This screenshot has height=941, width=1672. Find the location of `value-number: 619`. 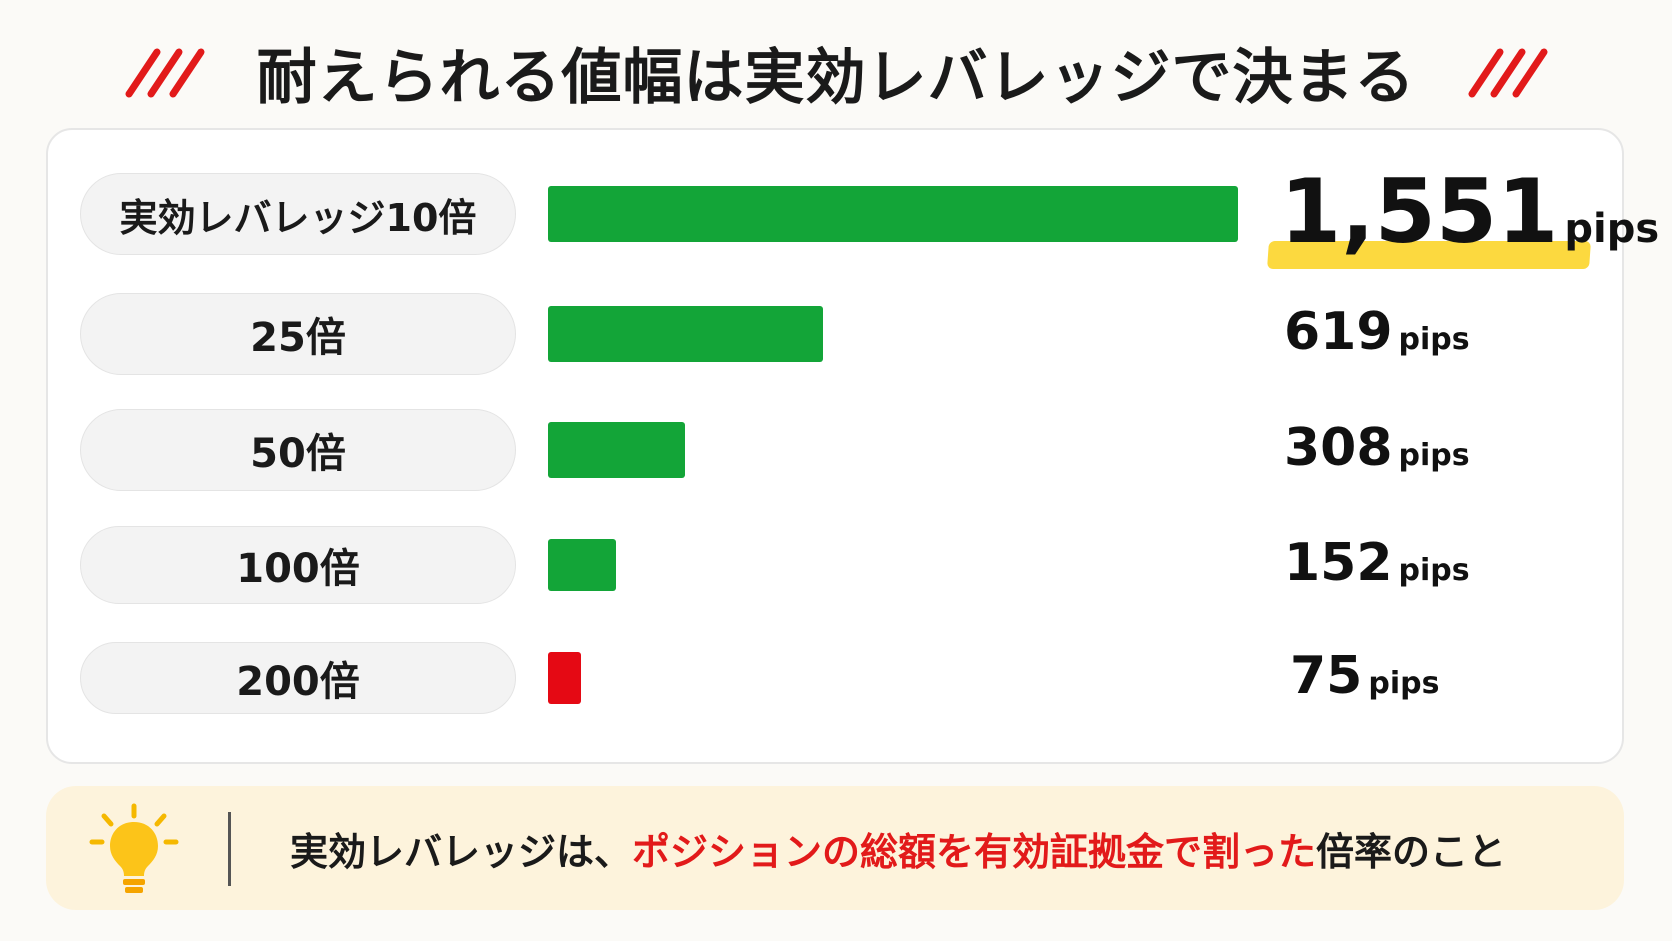

value-number: 619 is located at coordinates (1338, 332).